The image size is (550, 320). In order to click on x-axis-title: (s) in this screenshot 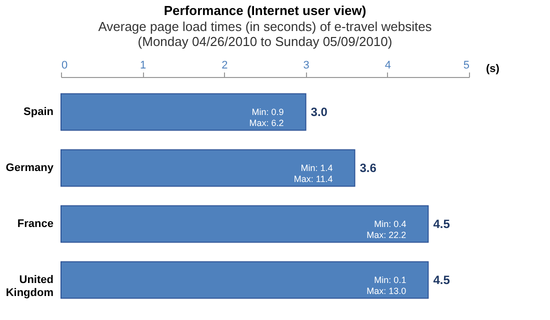, I will do `click(493, 69)`.